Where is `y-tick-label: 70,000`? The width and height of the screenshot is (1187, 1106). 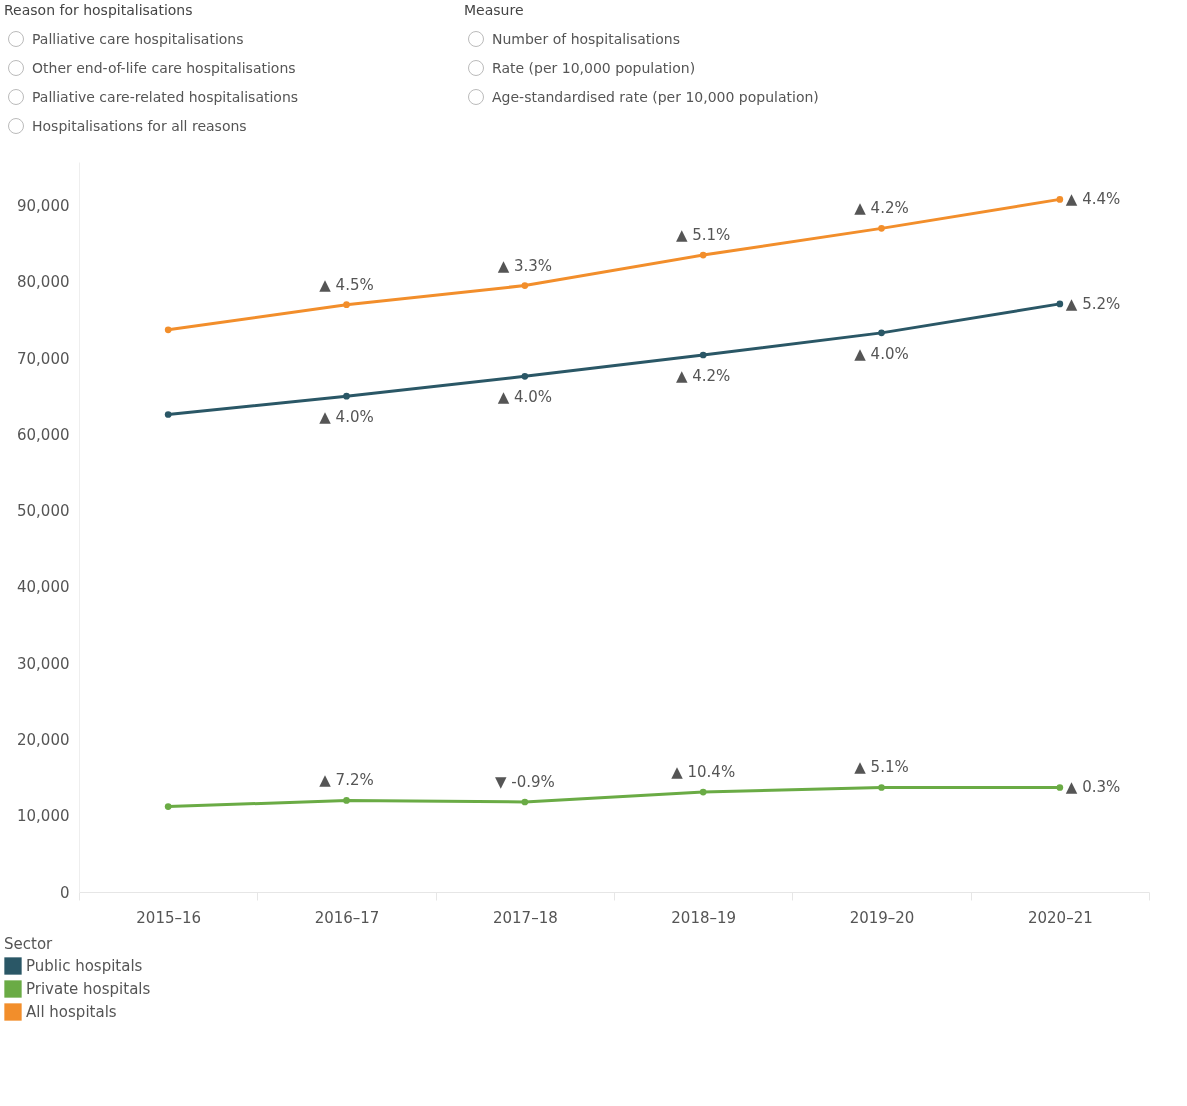
y-tick-label: 70,000 is located at coordinates (43, 358).